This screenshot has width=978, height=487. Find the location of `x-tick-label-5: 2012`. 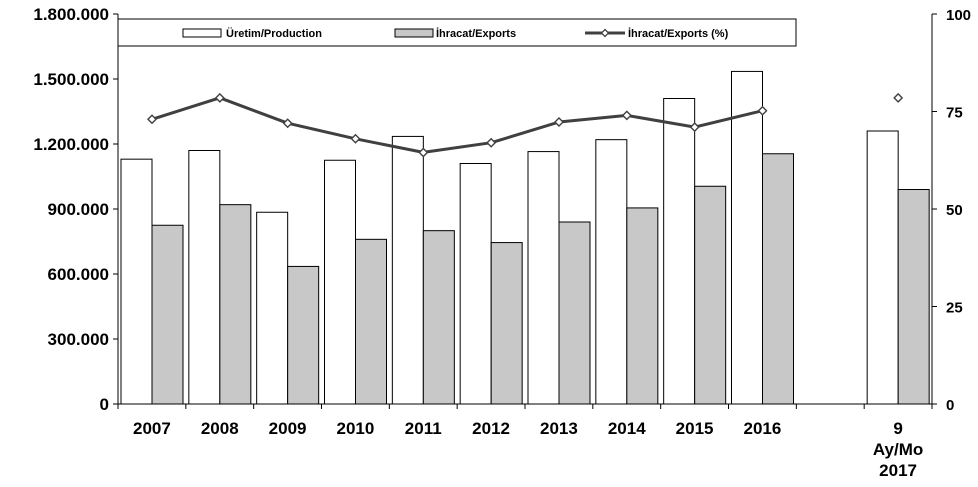

x-tick-label-5: 2012 is located at coordinates (491, 428).